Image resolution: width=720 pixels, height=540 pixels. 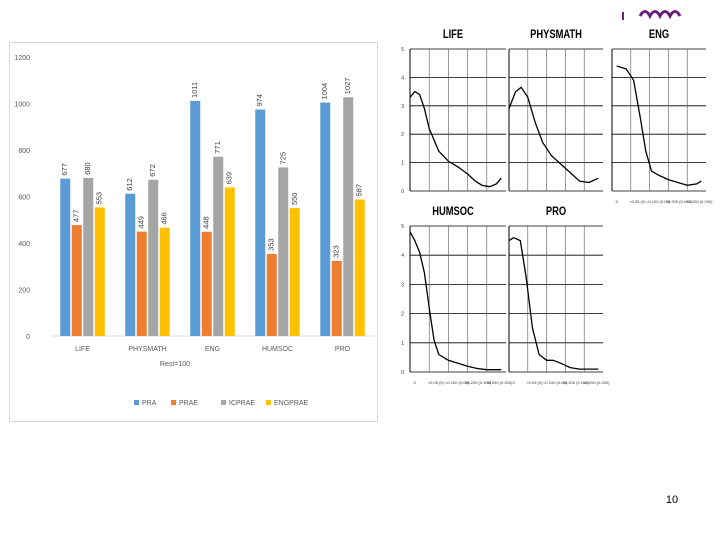 I want to click on line-chart-life: LIFE 0 1 2 3 4 5, so click(x=453, y=111).